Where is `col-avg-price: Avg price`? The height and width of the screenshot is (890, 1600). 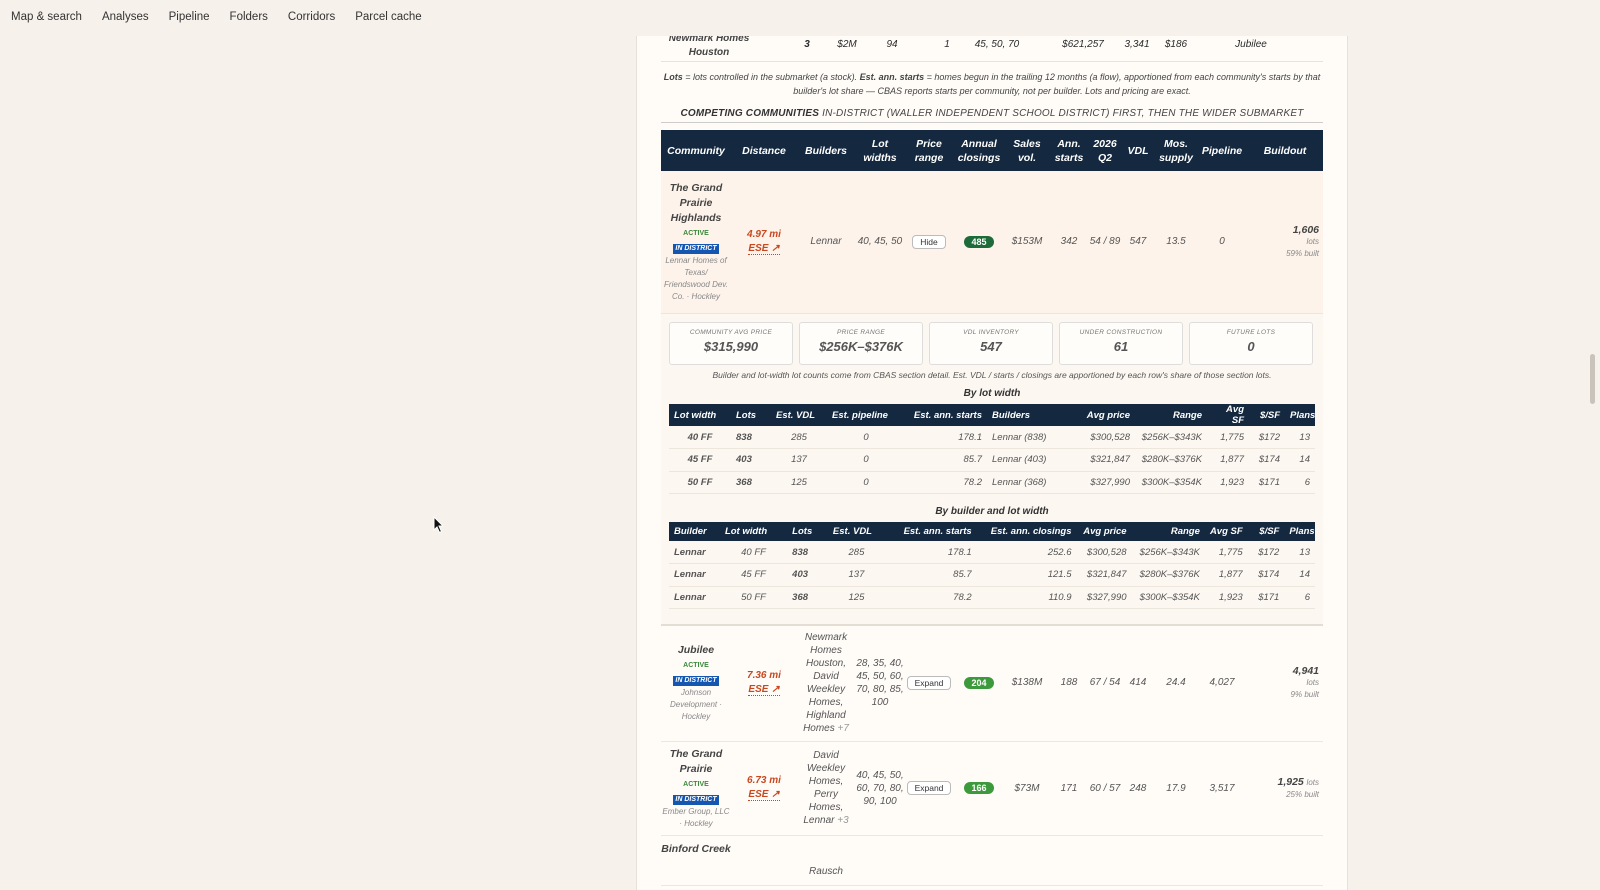
col-avg-price: Avg price is located at coordinates (1104, 531).